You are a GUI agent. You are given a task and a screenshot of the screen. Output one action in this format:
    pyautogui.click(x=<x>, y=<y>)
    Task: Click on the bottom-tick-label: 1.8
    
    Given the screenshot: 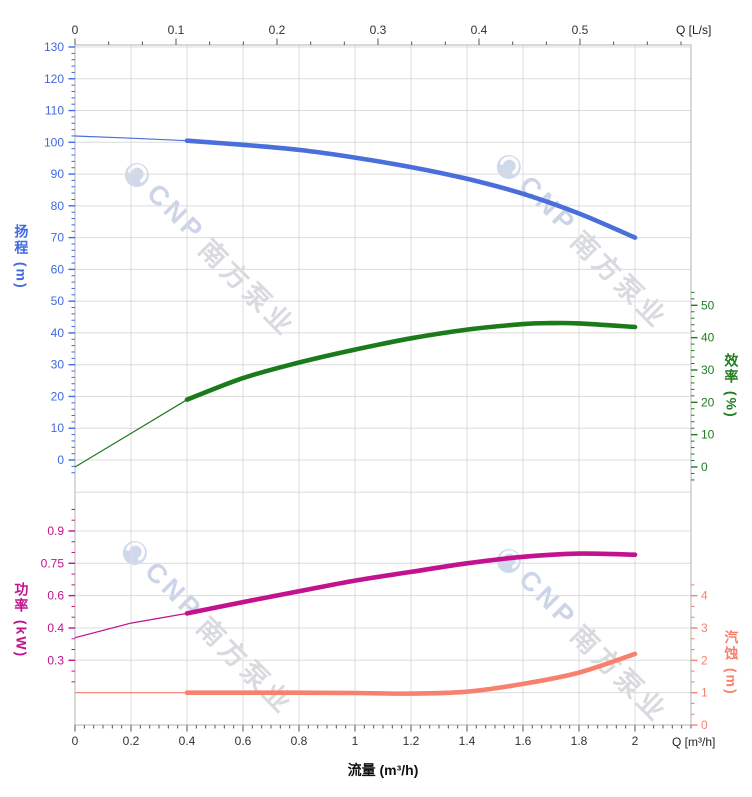 What is the action you would take?
    pyautogui.click(x=579, y=741)
    